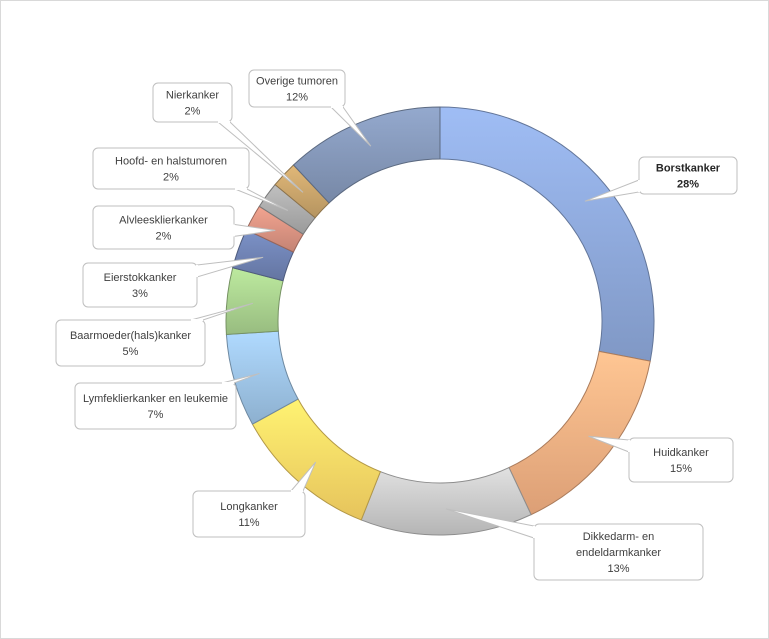 The height and width of the screenshot is (639, 769). What do you see at coordinates (547, 234) in the screenshot?
I see `slice-borstkanker` at bounding box center [547, 234].